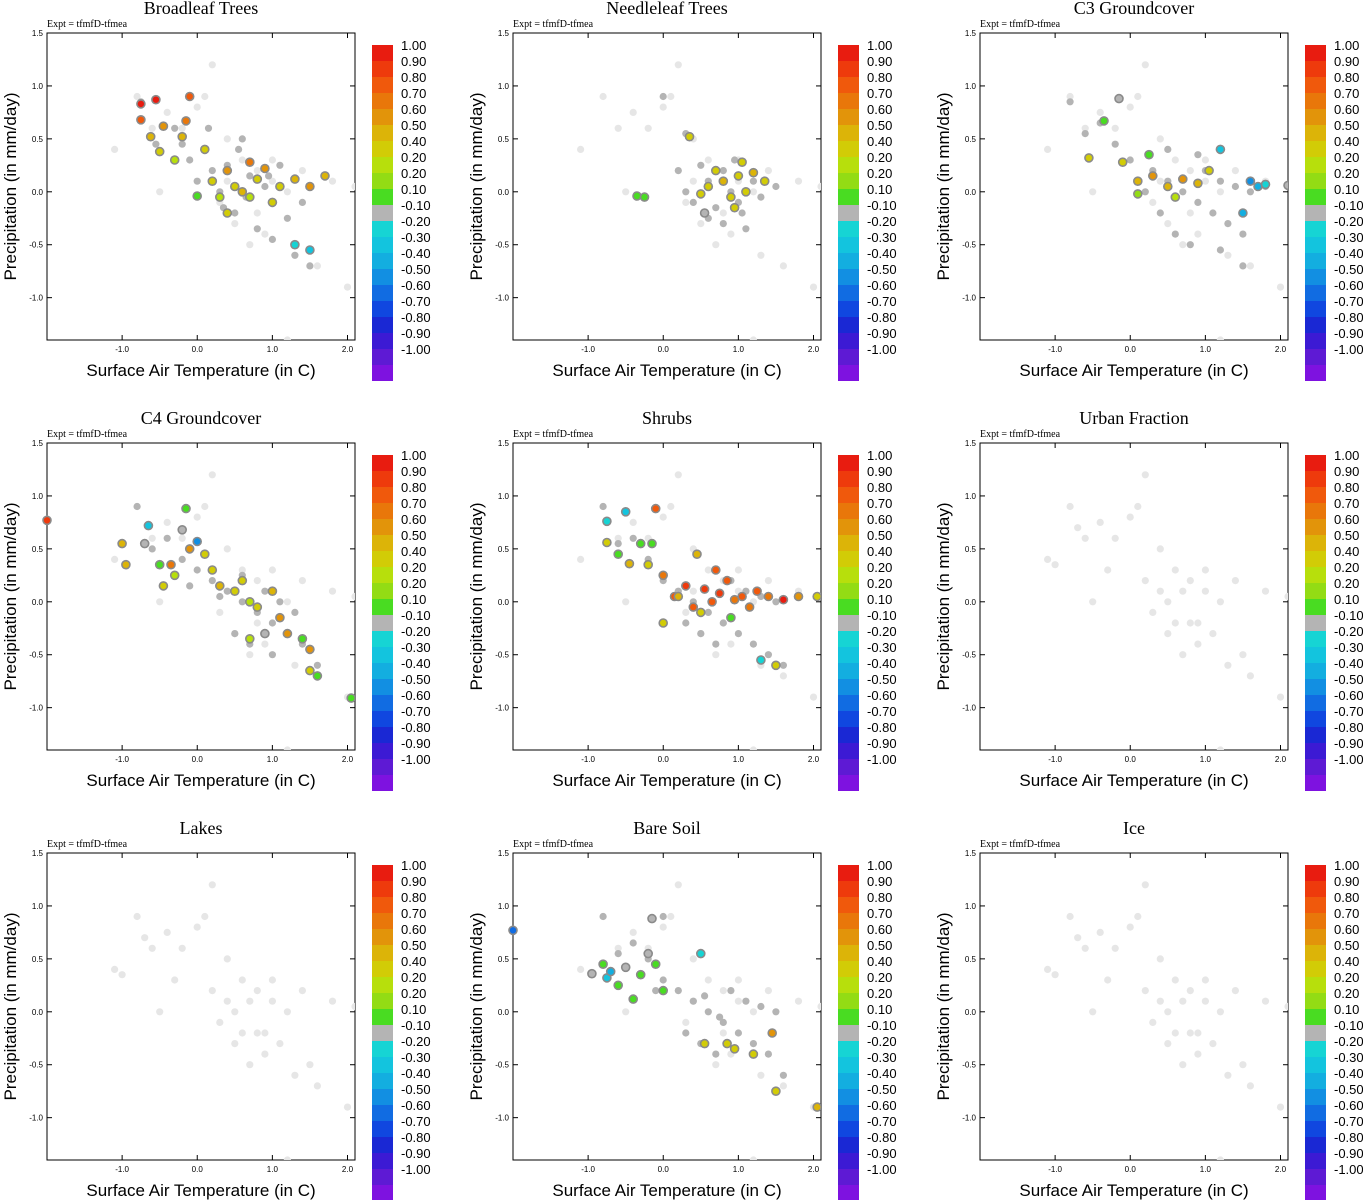 The height and width of the screenshot is (1200, 1363). Describe the element at coordinates (10, 596) in the screenshot. I see `y-axis-label: Precipitation (in mm/day)` at that location.